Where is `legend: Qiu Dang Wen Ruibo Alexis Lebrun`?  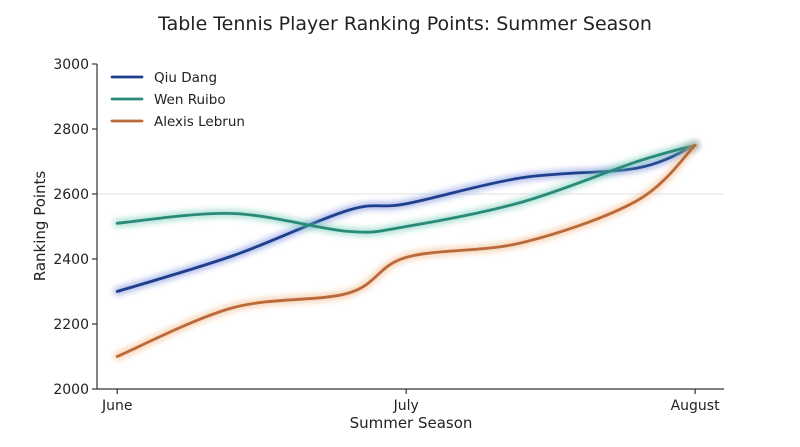
legend: Qiu Dang Wen Ruibo Alexis Lebrun is located at coordinates (176, 100).